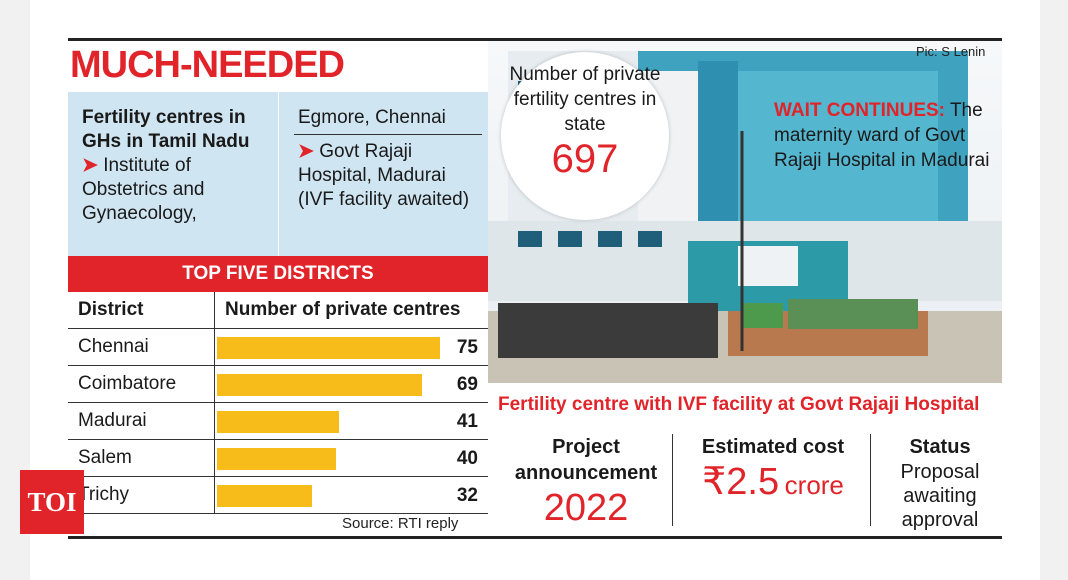 The height and width of the screenshot is (580, 1068). I want to click on table-row: Coimbatore 69, so click(278, 384).